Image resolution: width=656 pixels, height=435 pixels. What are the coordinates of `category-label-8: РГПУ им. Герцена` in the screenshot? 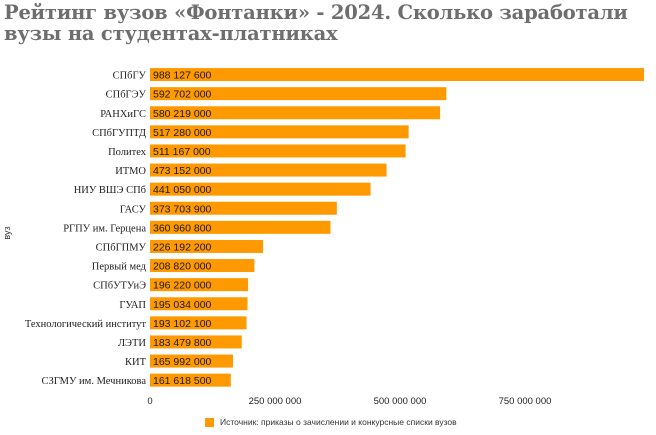 It's located at (104, 228).